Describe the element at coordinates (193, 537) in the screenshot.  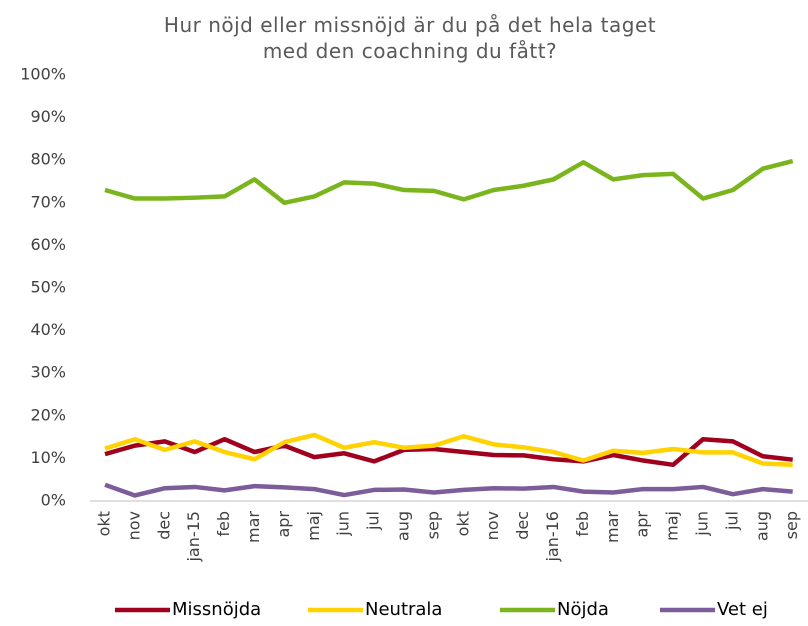
I see `x-tick-label: jan-15` at that location.